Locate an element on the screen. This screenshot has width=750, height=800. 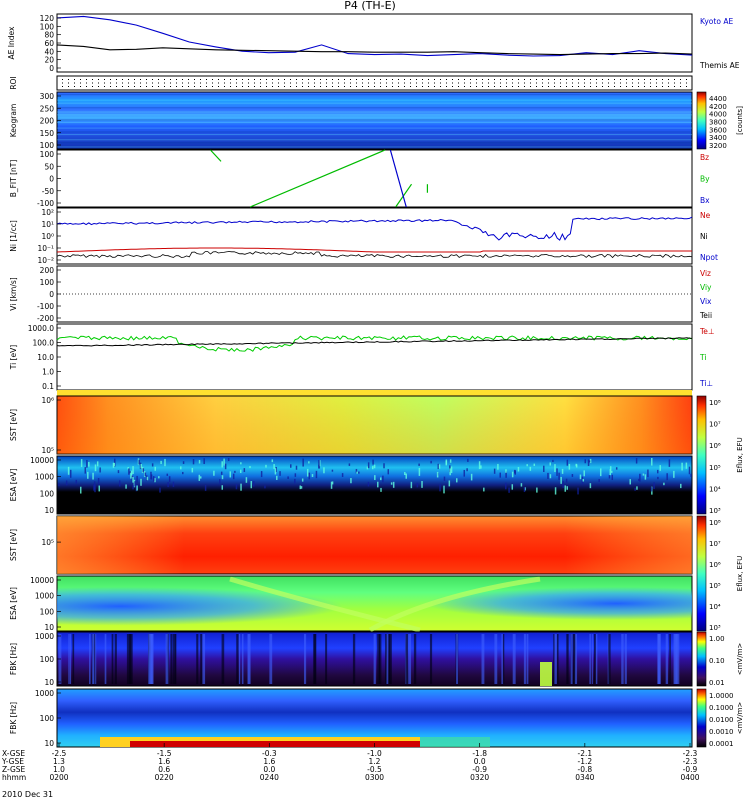
keogram-streaks is located at coordinates (374, 121).